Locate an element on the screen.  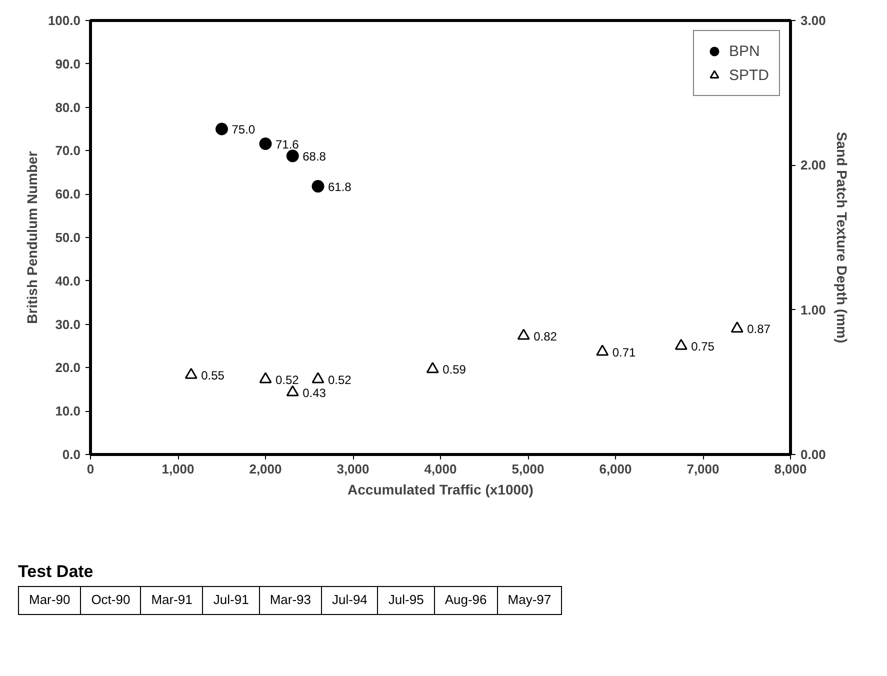
text: May-97 is located at coordinates (529, 600).